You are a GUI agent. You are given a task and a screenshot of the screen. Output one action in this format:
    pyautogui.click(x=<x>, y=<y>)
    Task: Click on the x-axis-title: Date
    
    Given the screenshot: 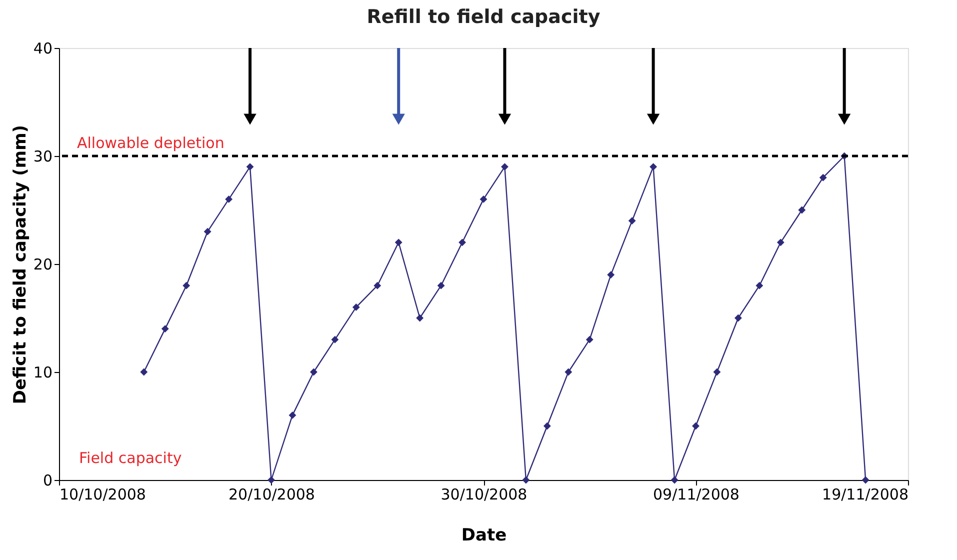 What is the action you would take?
    pyautogui.click(x=484, y=536)
    